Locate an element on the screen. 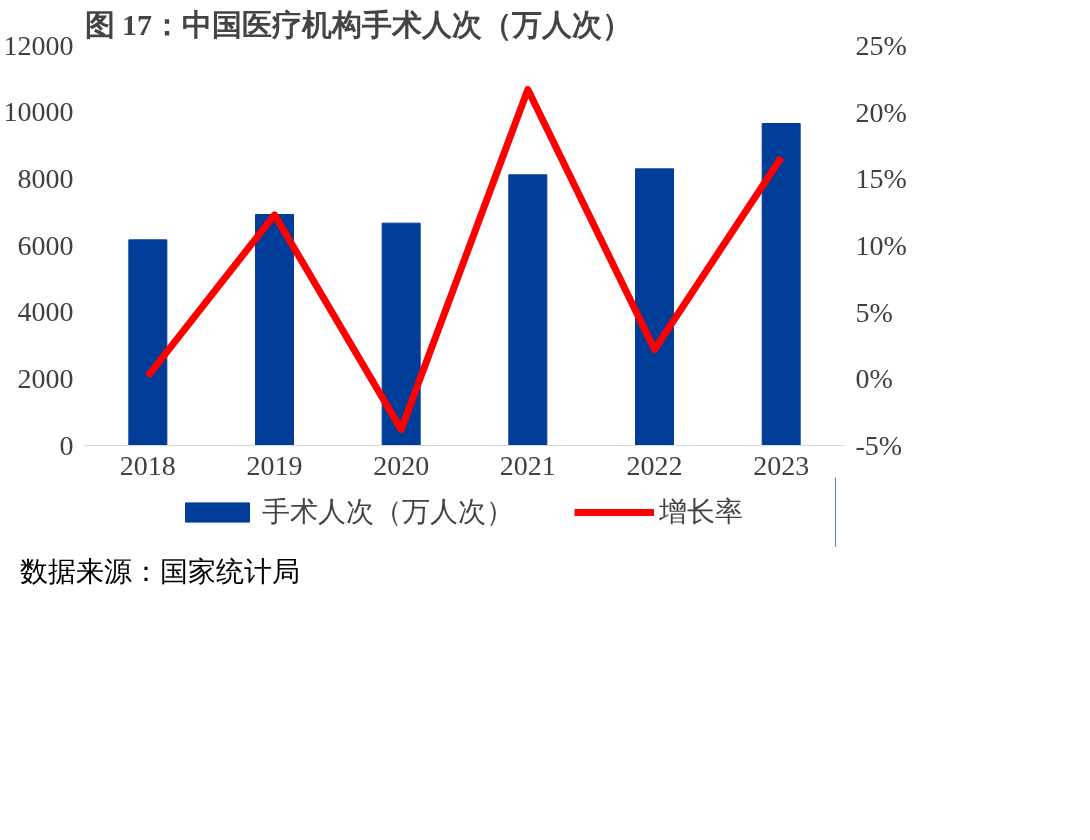  y-tick-label: 4000 is located at coordinates (45, 312).